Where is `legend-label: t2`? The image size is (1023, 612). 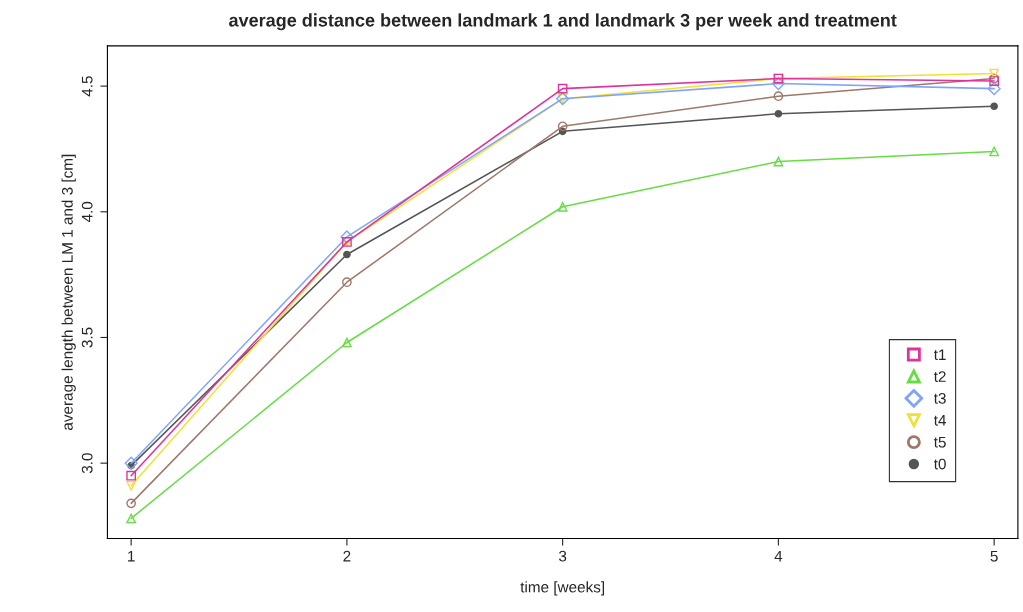 legend-label: t2 is located at coordinates (939, 376).